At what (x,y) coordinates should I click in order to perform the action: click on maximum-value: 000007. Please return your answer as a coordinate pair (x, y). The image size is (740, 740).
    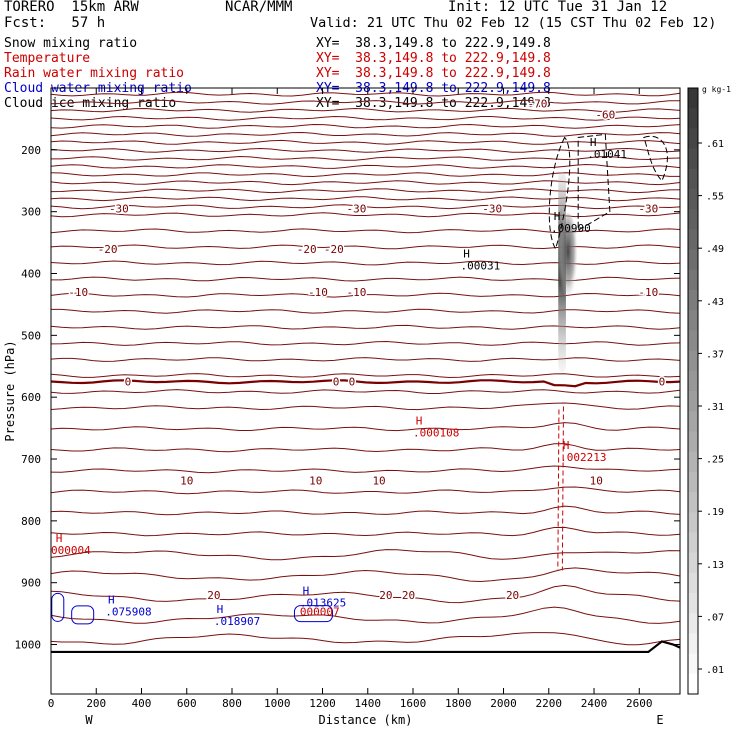
    Looking at the image, I should click on (320, 612).